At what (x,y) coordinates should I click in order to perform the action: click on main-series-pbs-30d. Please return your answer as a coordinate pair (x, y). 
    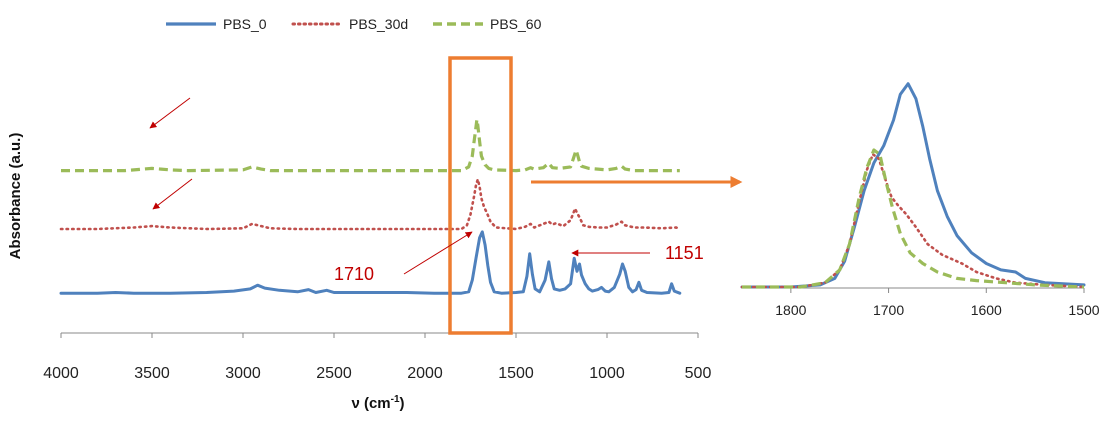
    Looking at the image, I should click on (370, 204).